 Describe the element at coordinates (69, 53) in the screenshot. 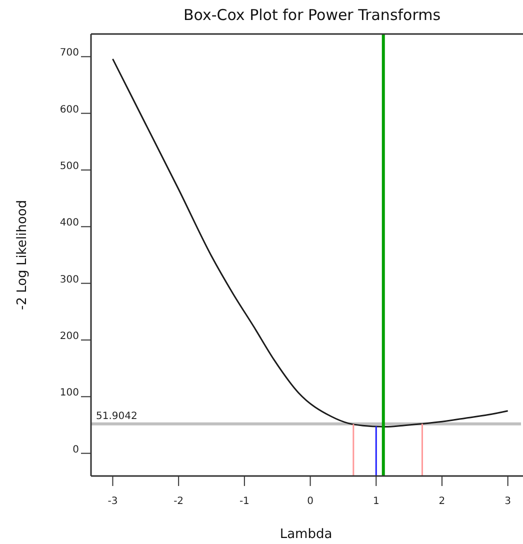

I see `y-tick-label: 700` at that location.